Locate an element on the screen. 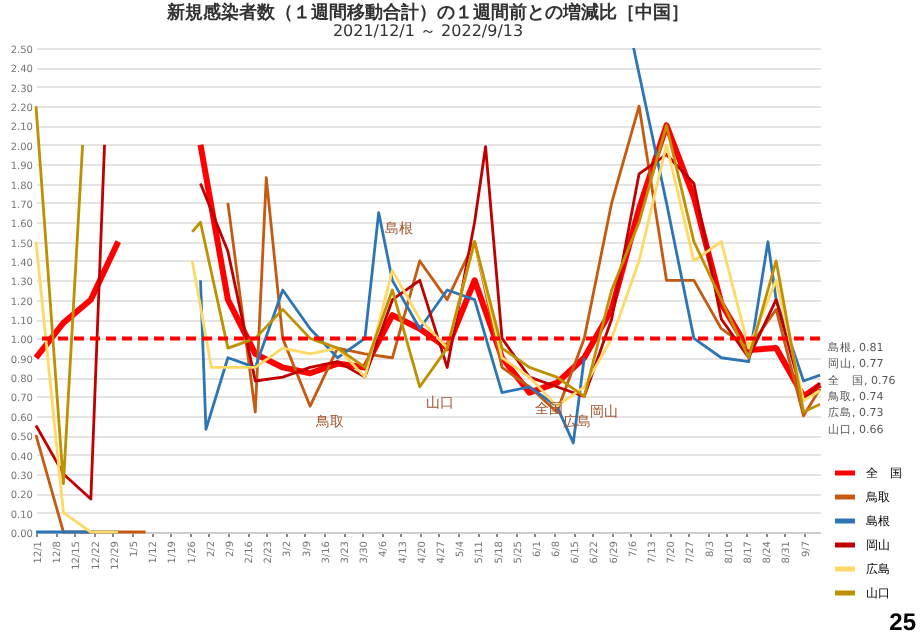 The height and width of the screenshot is (640, 924). chart-title: 新規感染者数（１週間移動合計）の１週間前との増減比［中国］ is located at coordinates (427, 12).